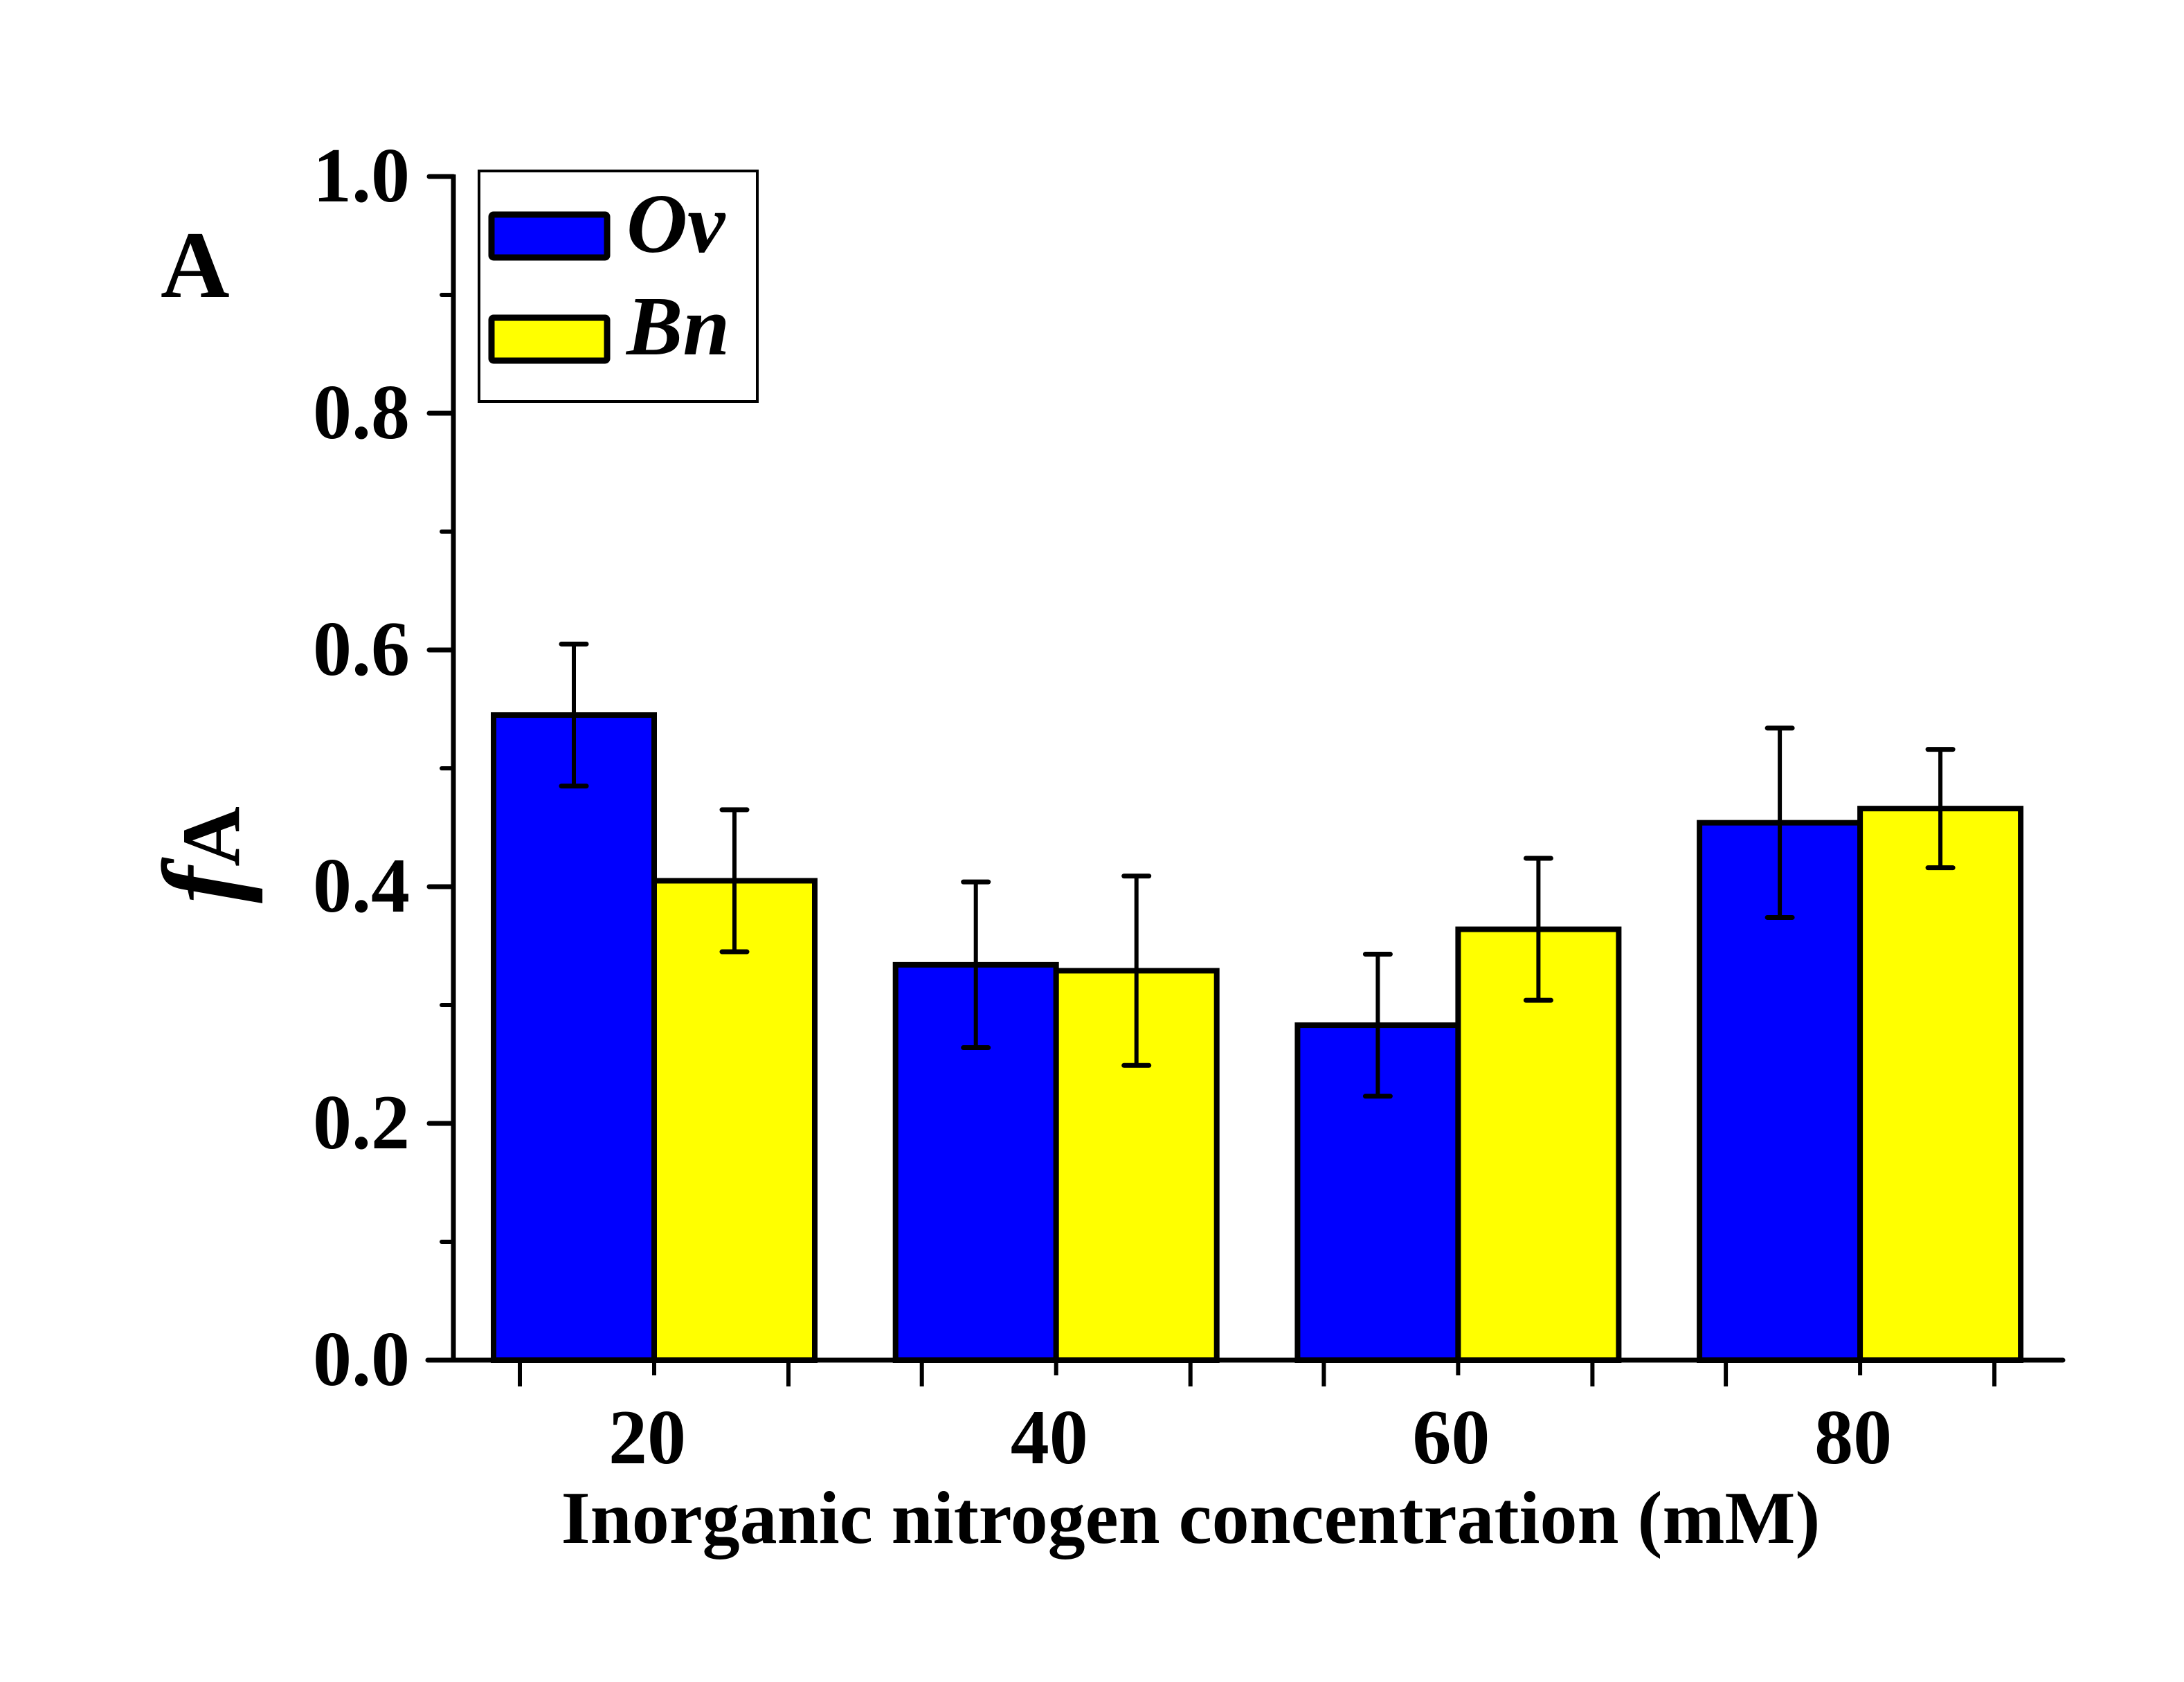 The height and width of the screenshot is (1682, 2184). I want to click on legend-label-ov: Ov, so click(676, 224).